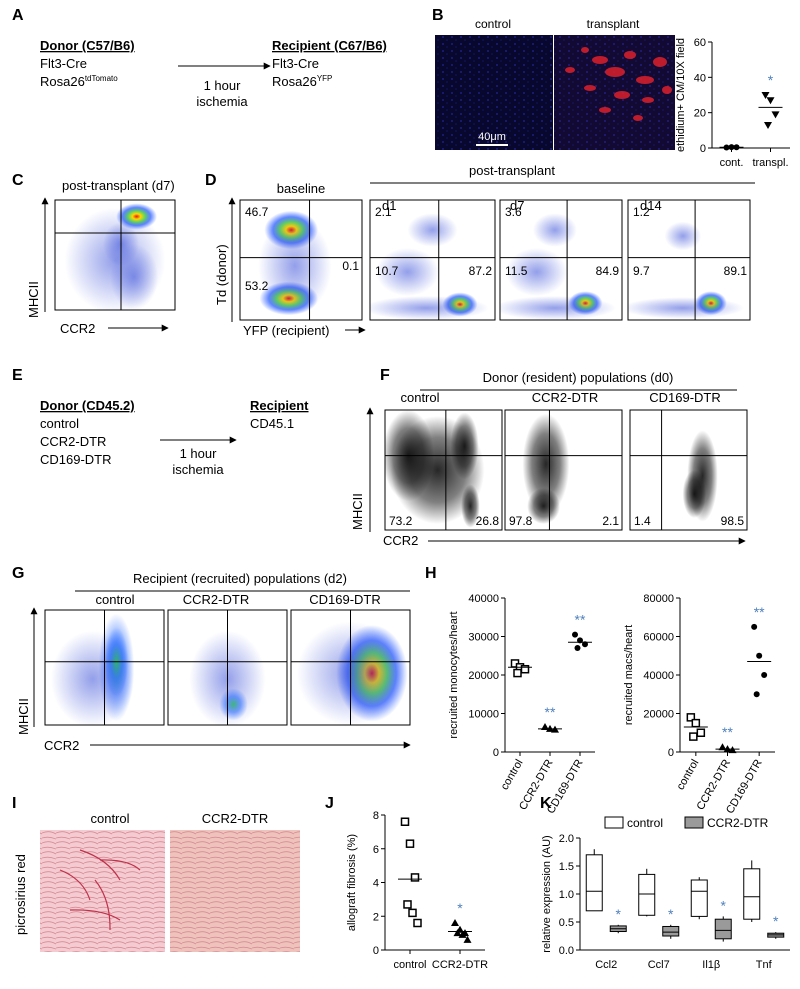 This screenshot has height=989, width=800. What do you see at coordinates (641, 271) in the screenshot?
I see `quadrant-value: 9.7` at bounding box center [641, 271].